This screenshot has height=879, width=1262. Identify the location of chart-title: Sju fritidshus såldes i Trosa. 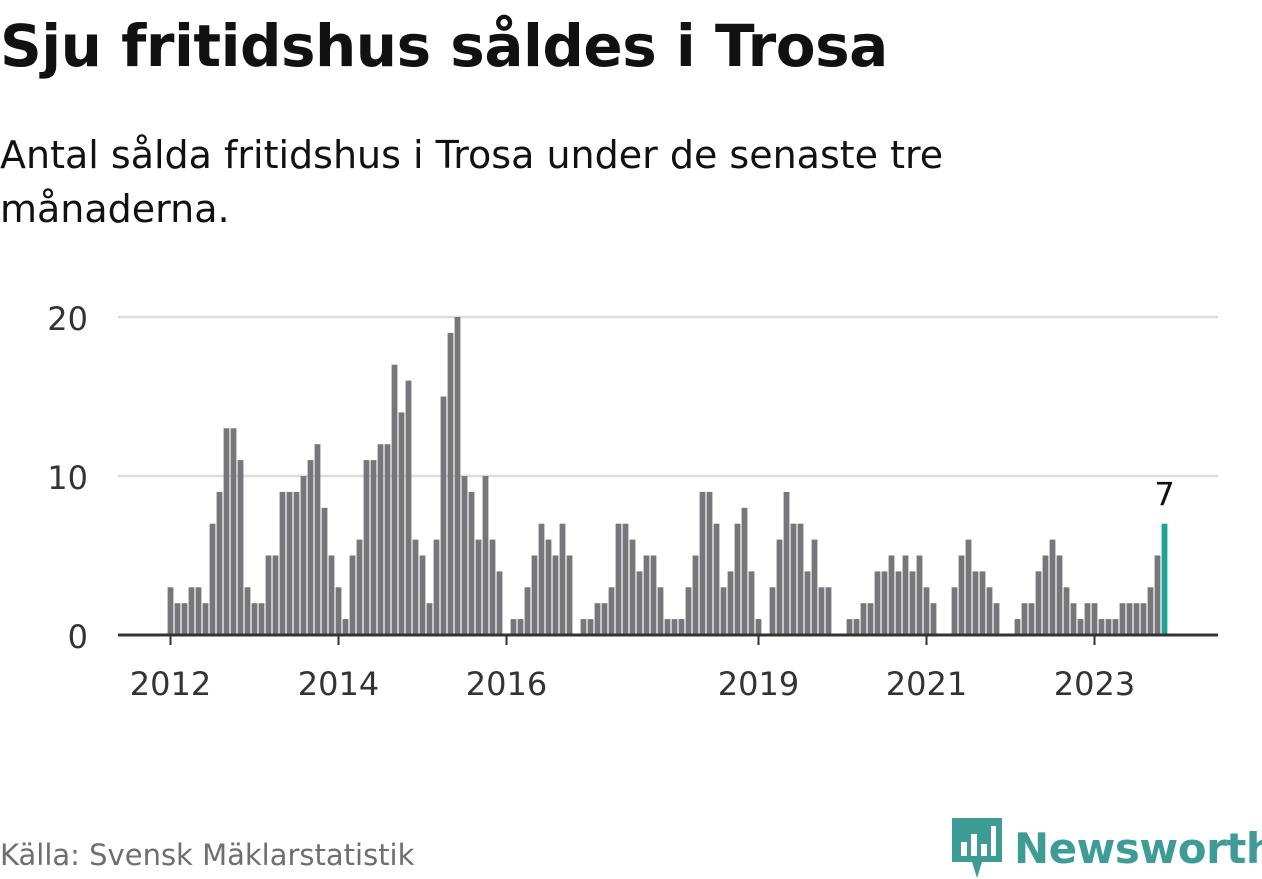
(444, 46).